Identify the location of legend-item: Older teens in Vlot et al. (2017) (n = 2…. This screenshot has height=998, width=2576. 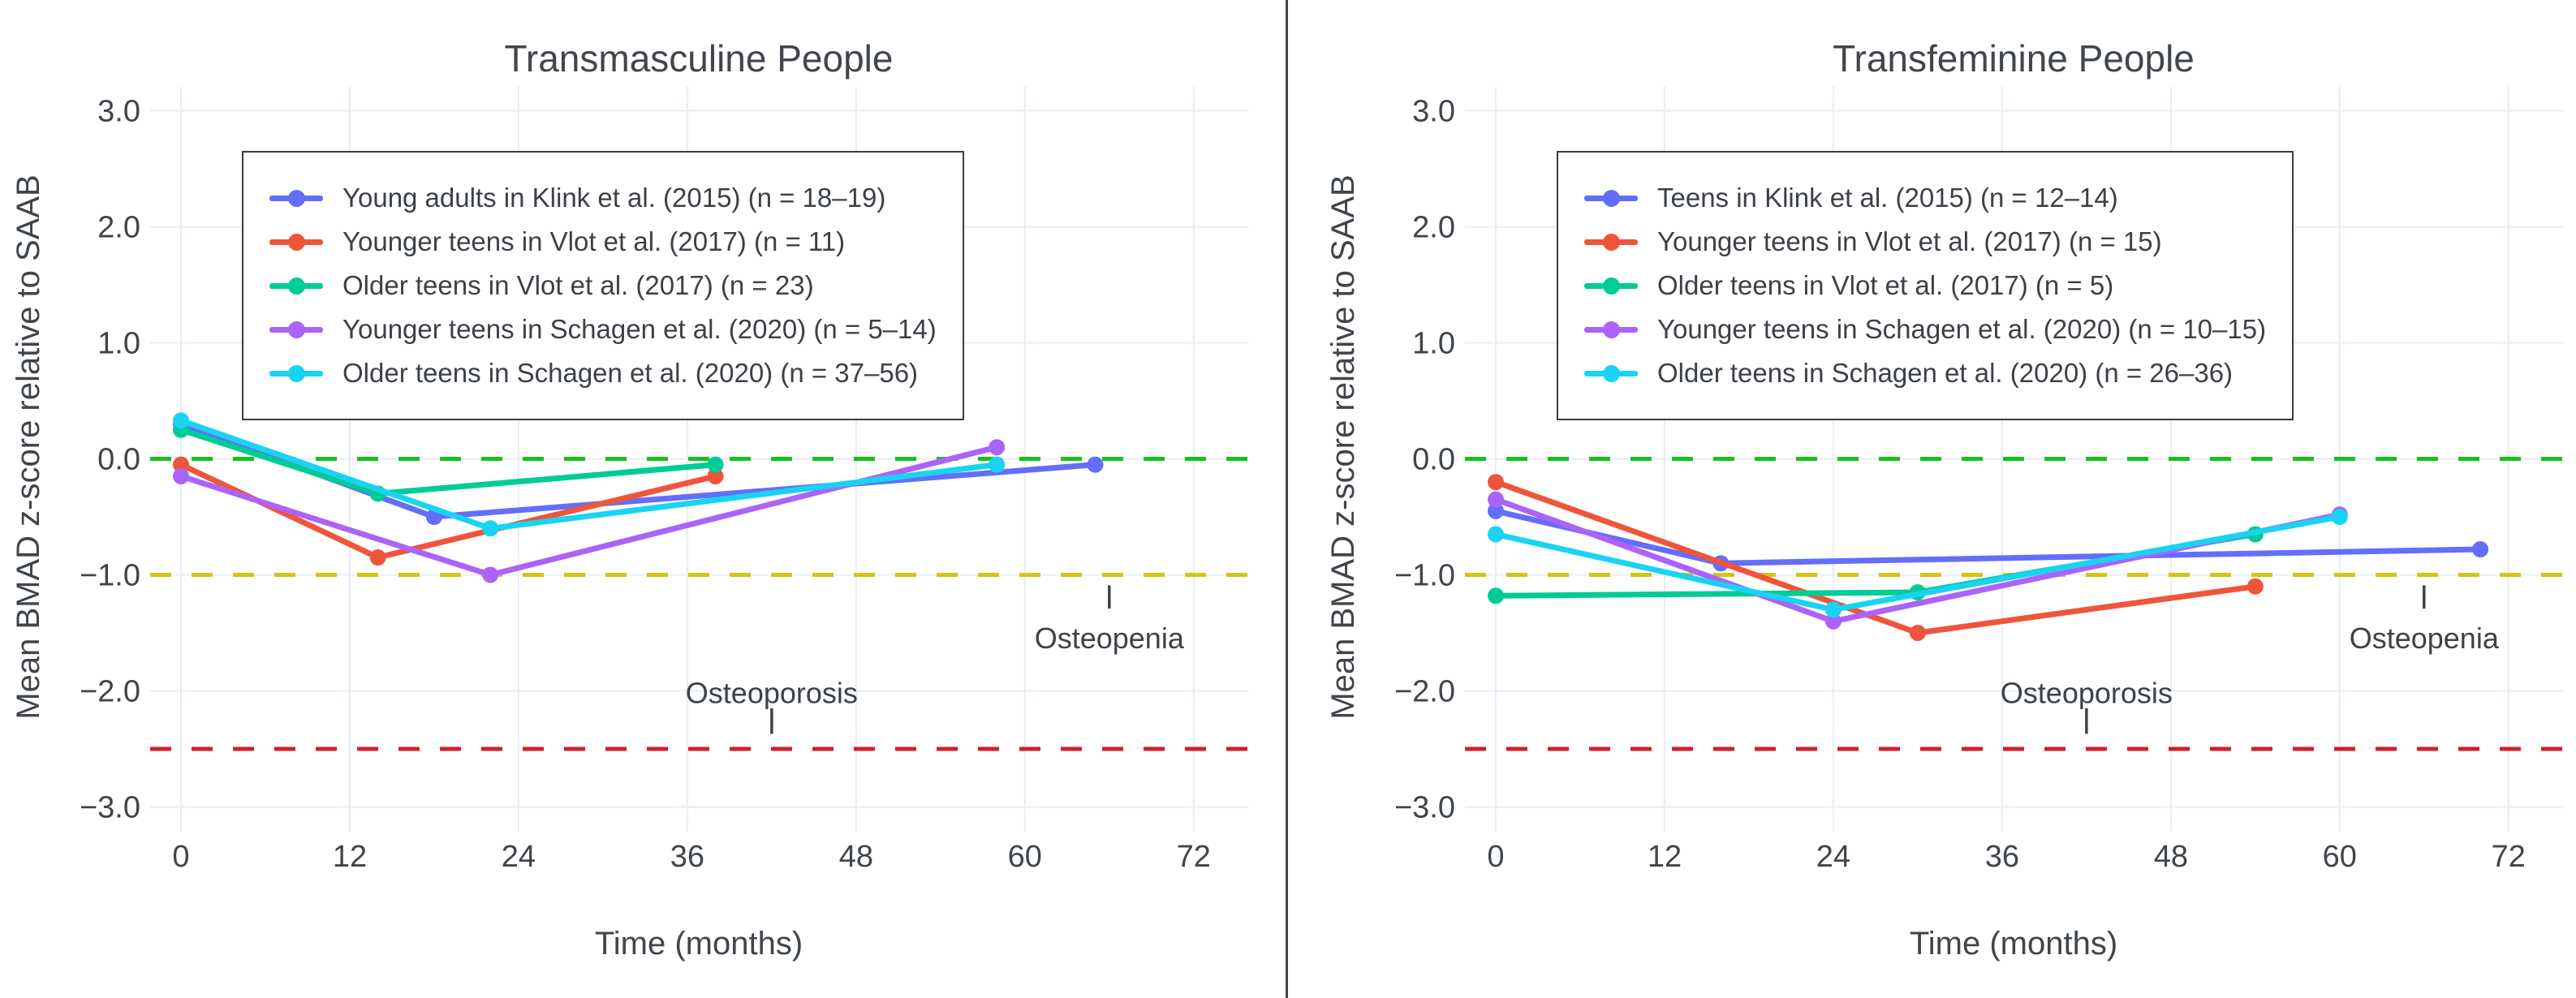
(603, 285).